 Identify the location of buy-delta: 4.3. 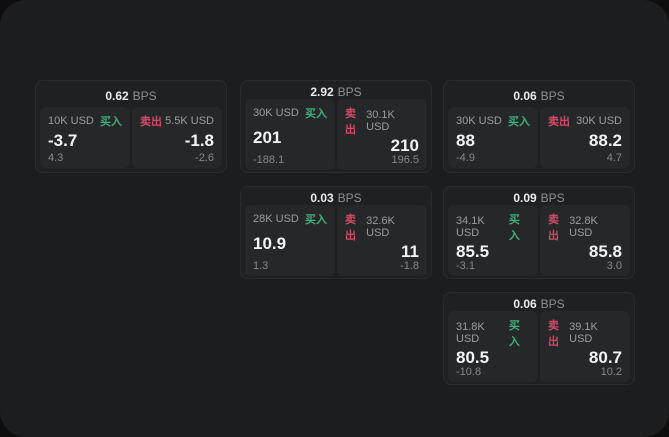
(56, 158).